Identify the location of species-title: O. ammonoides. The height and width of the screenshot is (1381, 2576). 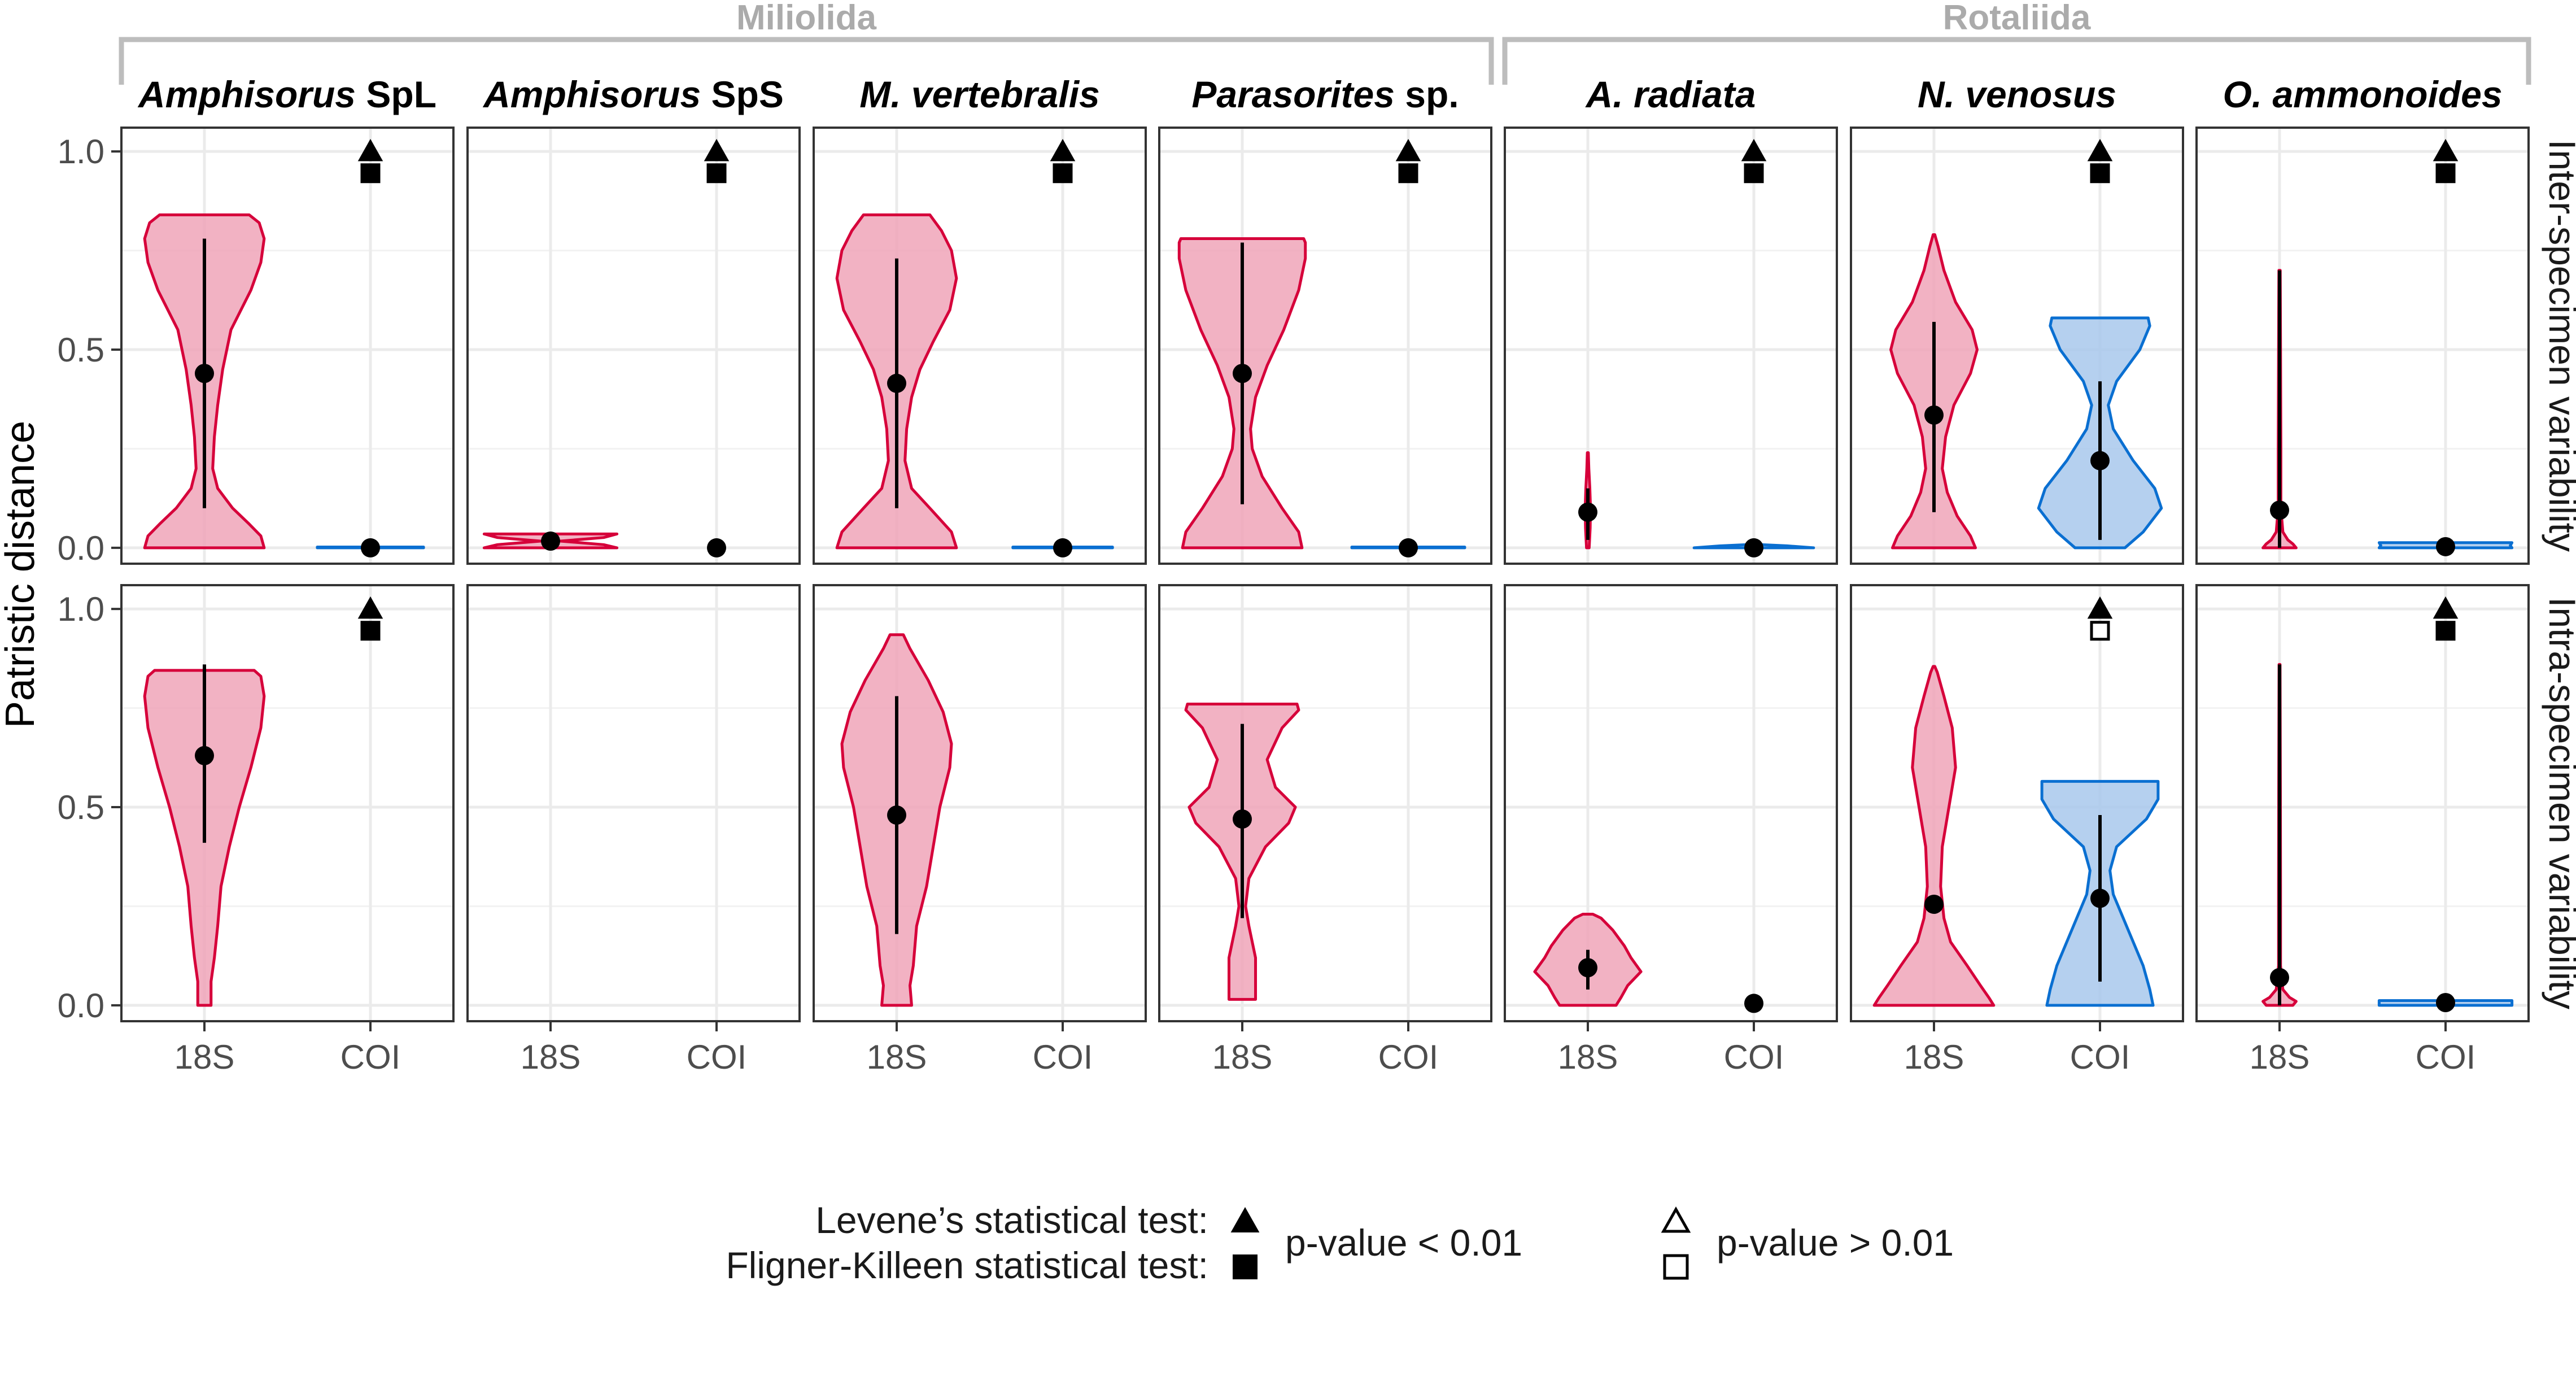
(2362, 94).